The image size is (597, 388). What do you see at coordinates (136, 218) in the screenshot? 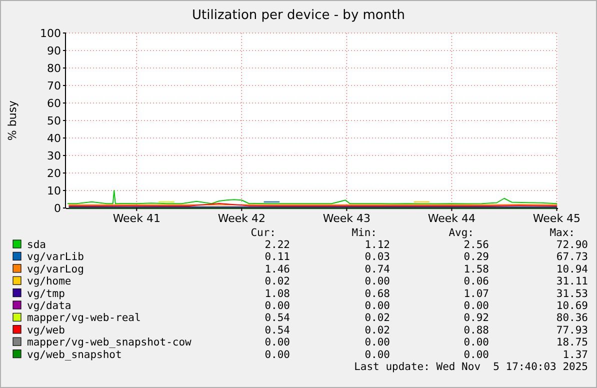
I see `x-tick-label: Week 41` at bounding box center [136, 218].